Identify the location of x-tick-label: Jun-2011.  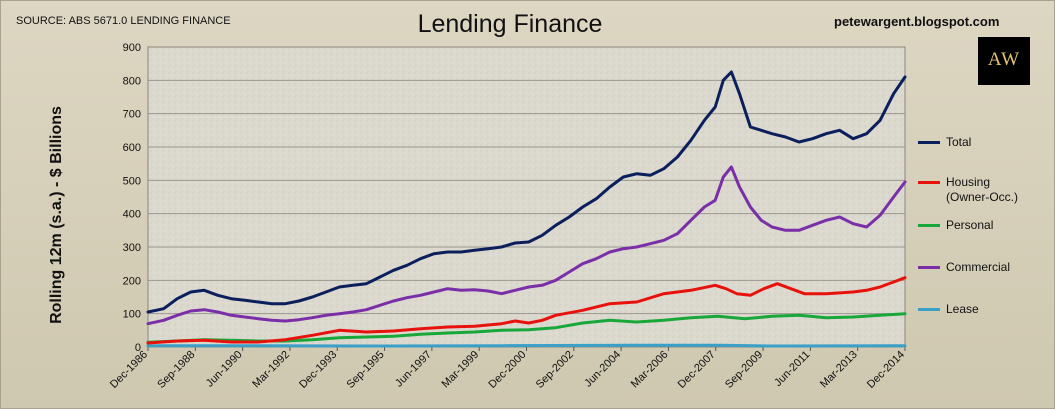
(792, 369).